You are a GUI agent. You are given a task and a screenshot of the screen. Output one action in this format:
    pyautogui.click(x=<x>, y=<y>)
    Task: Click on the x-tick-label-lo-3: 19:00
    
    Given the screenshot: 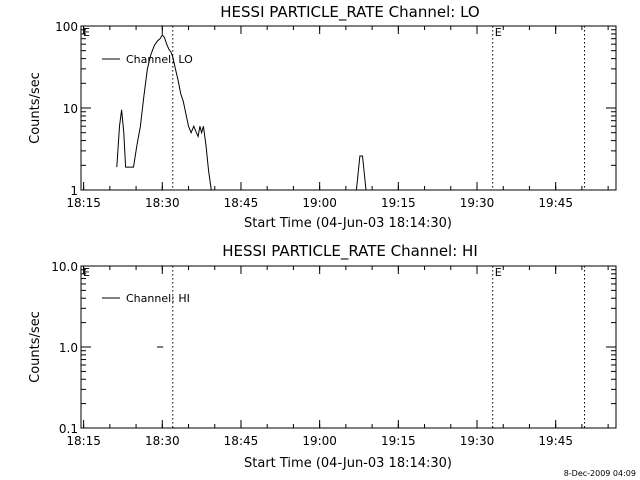 What is the action you would take?
    pyautogui.click(x=319, y=203)
    